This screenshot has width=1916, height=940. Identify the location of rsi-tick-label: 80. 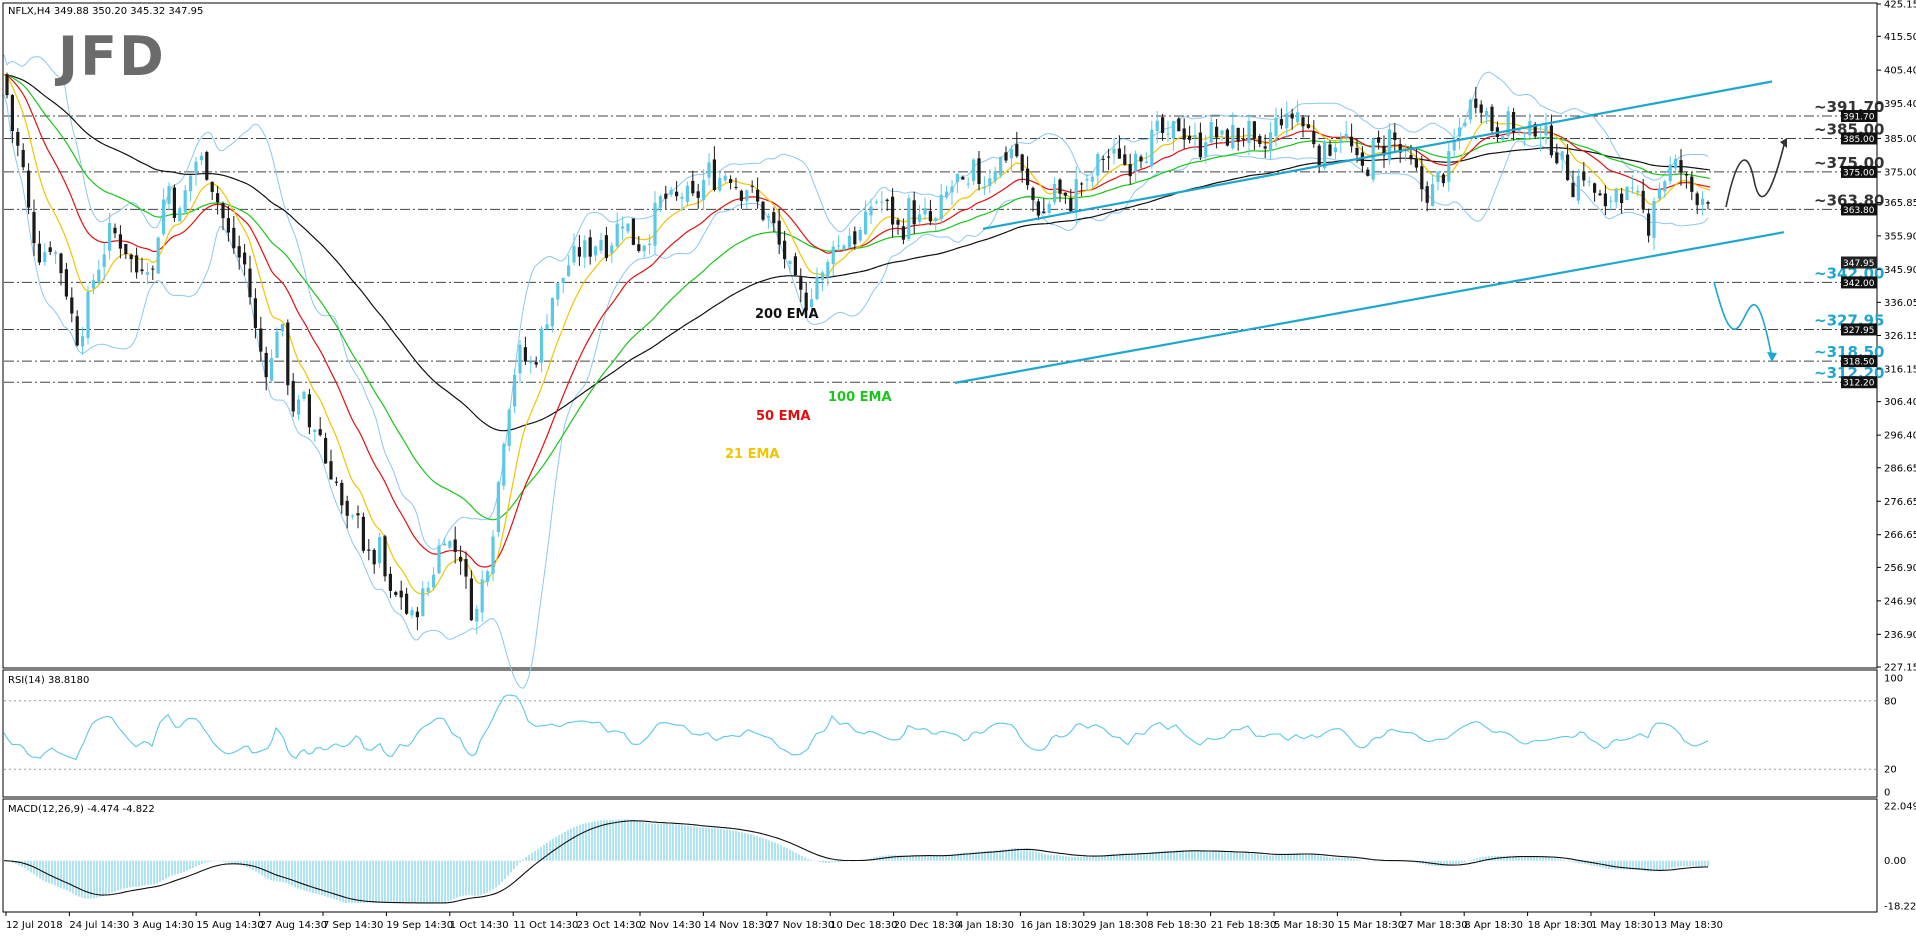
(1890, 701).